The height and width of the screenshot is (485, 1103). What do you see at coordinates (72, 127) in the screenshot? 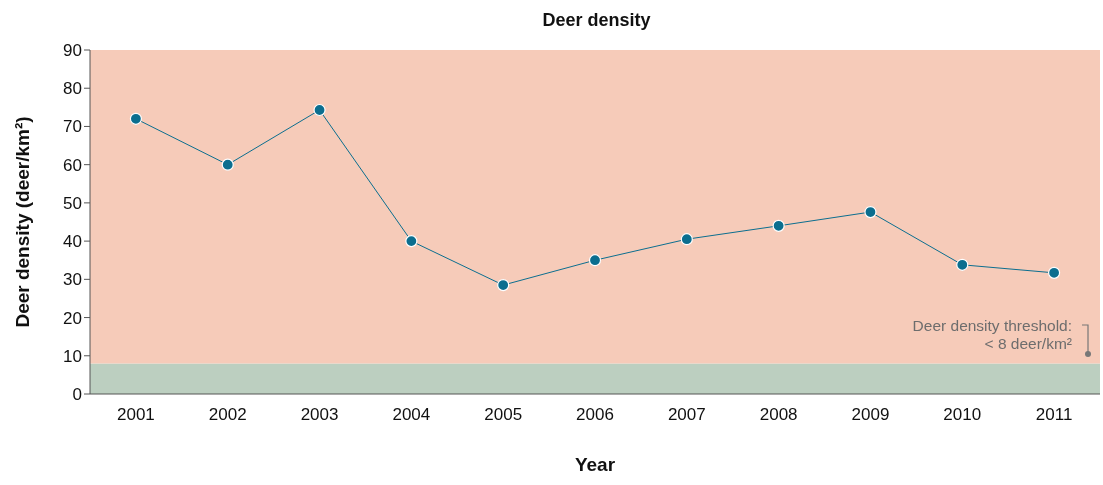
I see `y-tick-label: 70` at bounding box center [72, 127].